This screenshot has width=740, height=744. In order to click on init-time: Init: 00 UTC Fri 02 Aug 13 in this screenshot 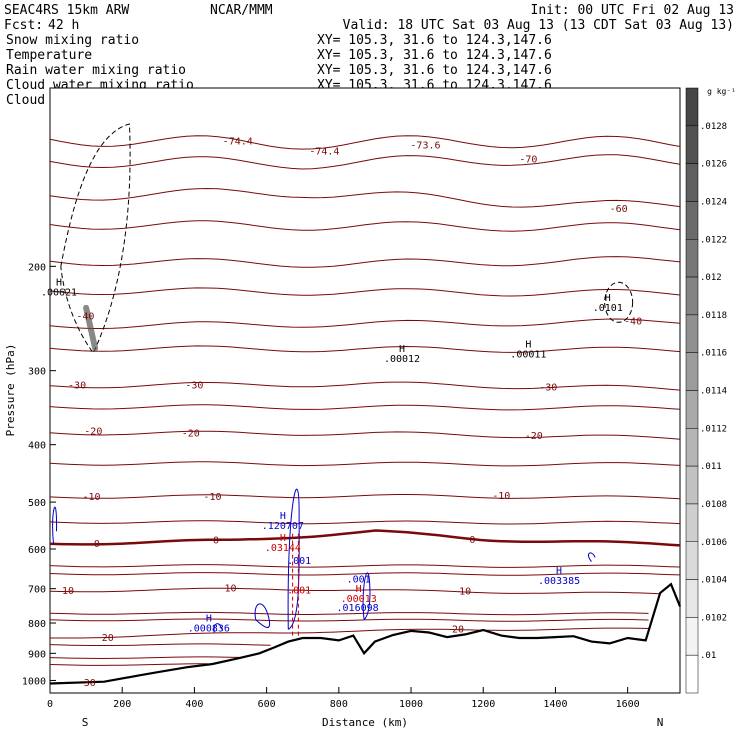, I will do `click(633, 10)`.